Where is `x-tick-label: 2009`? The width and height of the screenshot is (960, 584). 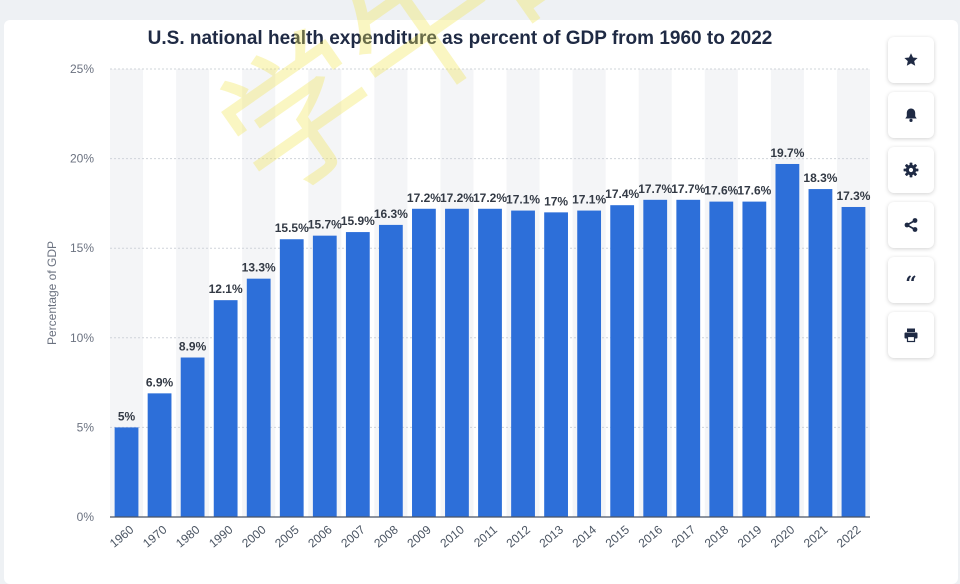
x-tick-label: 2009 is located at coordinates (419, 536).